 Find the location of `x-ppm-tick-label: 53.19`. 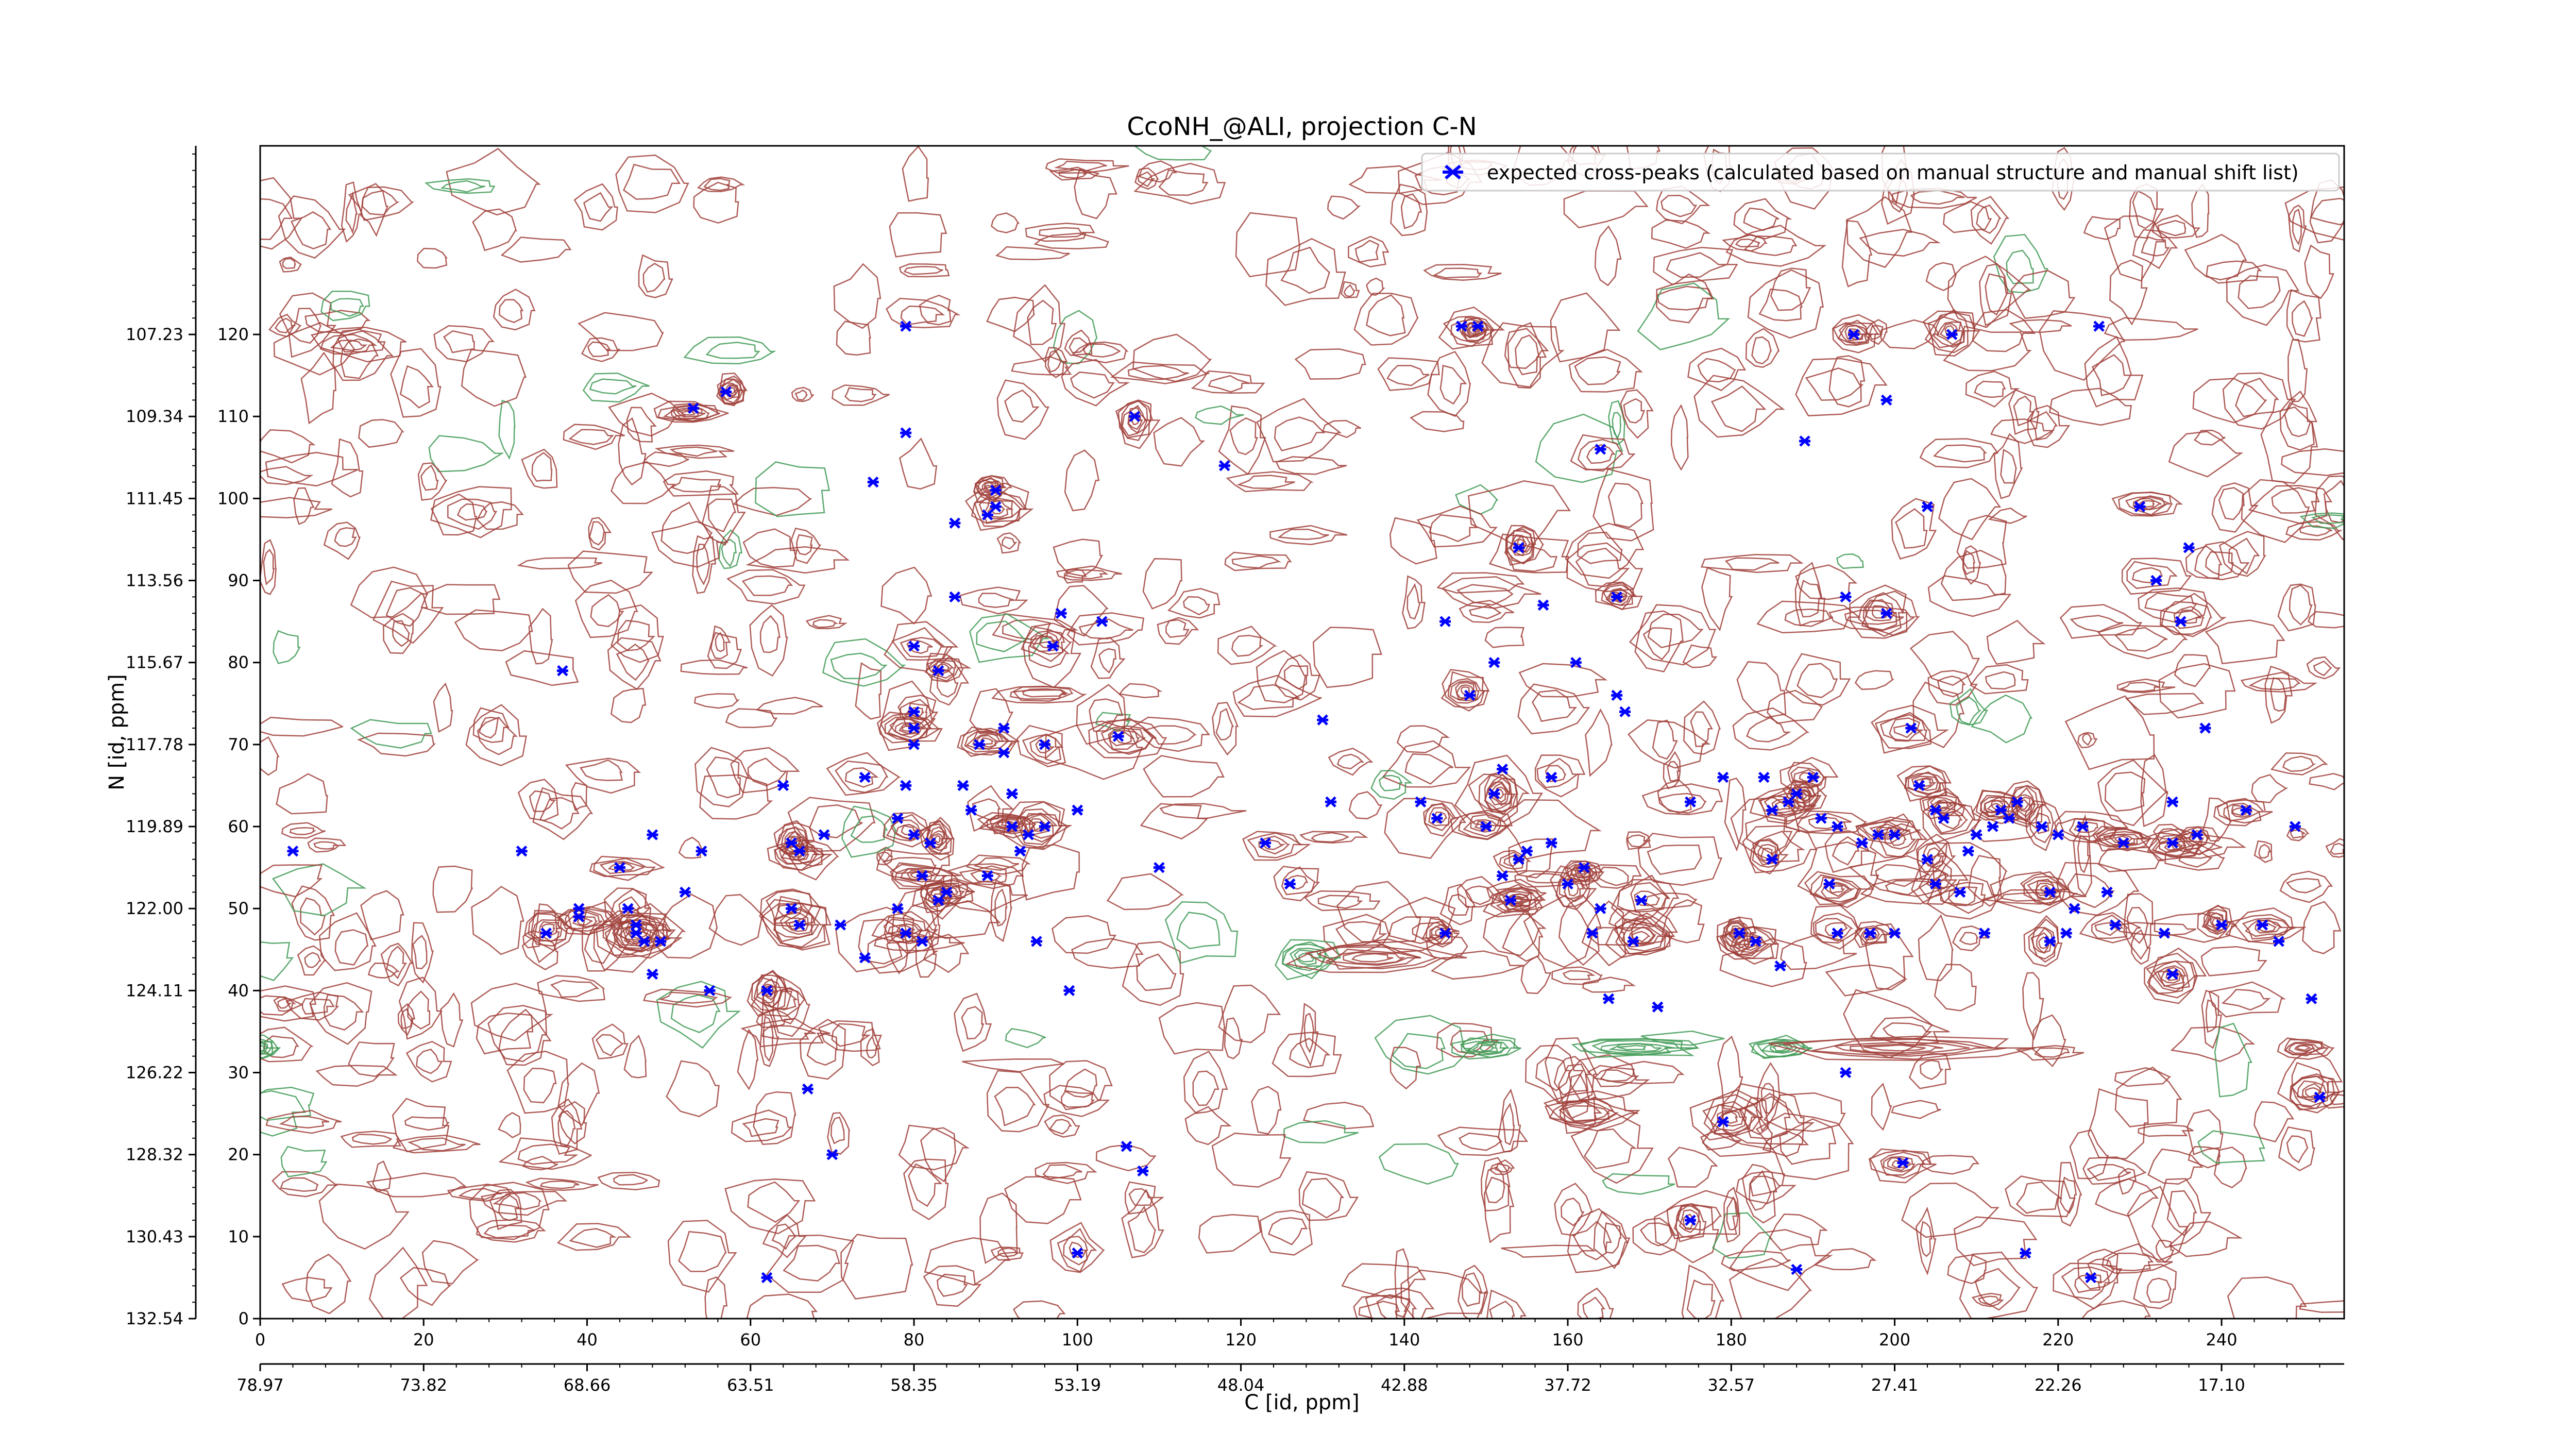

x-ppm-tick-label: 53.19 is located at coordinates (1077, 1385).